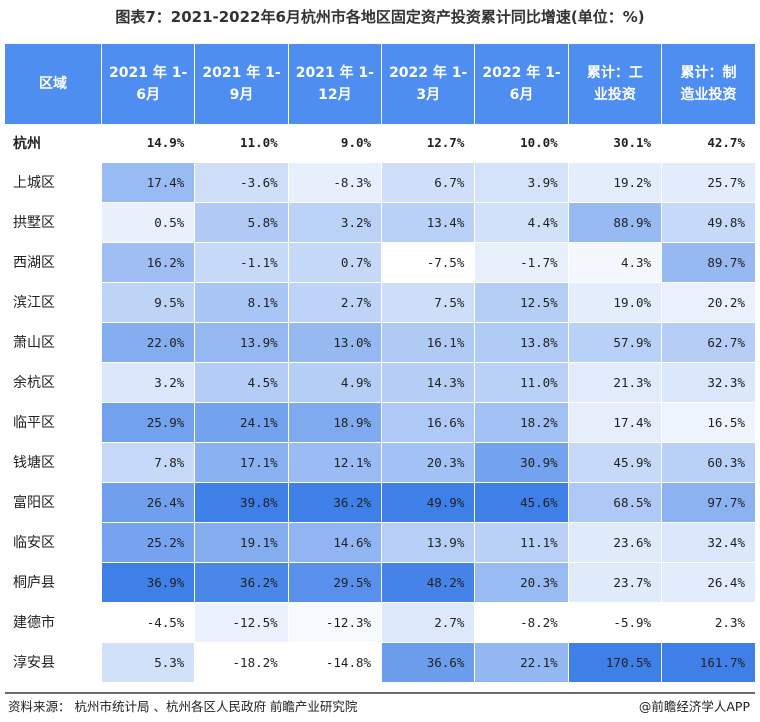 This screenshot has height=722, width=760. What do you see at coordinates (335, 582) in the screenshot?
I see `value-cell: 29.5%` at bounding box center [335, 582].